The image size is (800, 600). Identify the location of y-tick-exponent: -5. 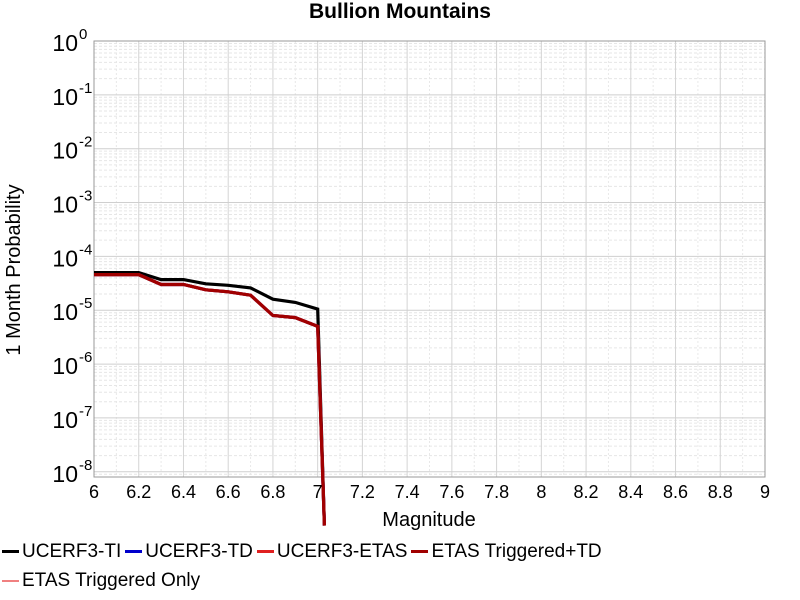
(85, 303).